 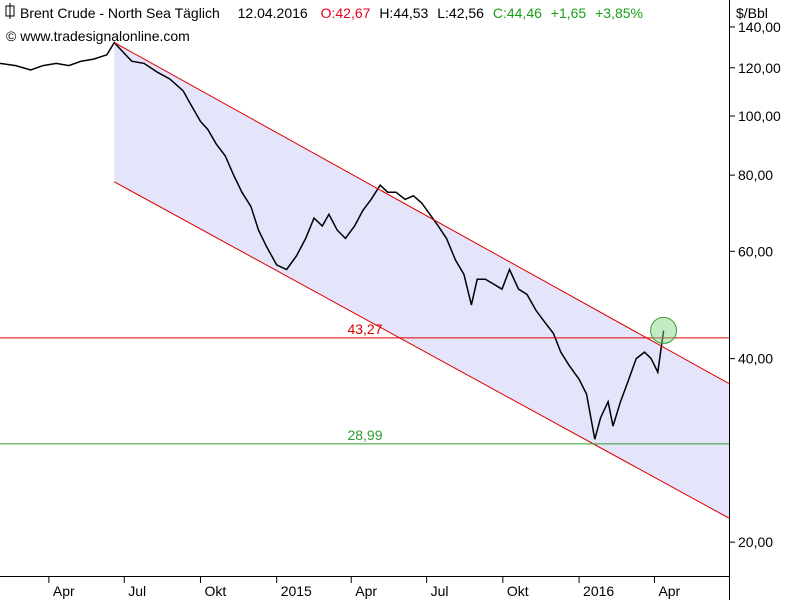 I want to click on close-value: C:44,46, so click(x=517, y=13).